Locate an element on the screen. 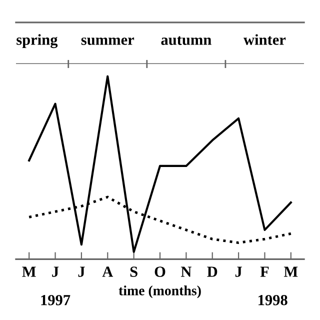 This screenshot has height=320, width=320. text: winter is located at coordinates (265, 39).